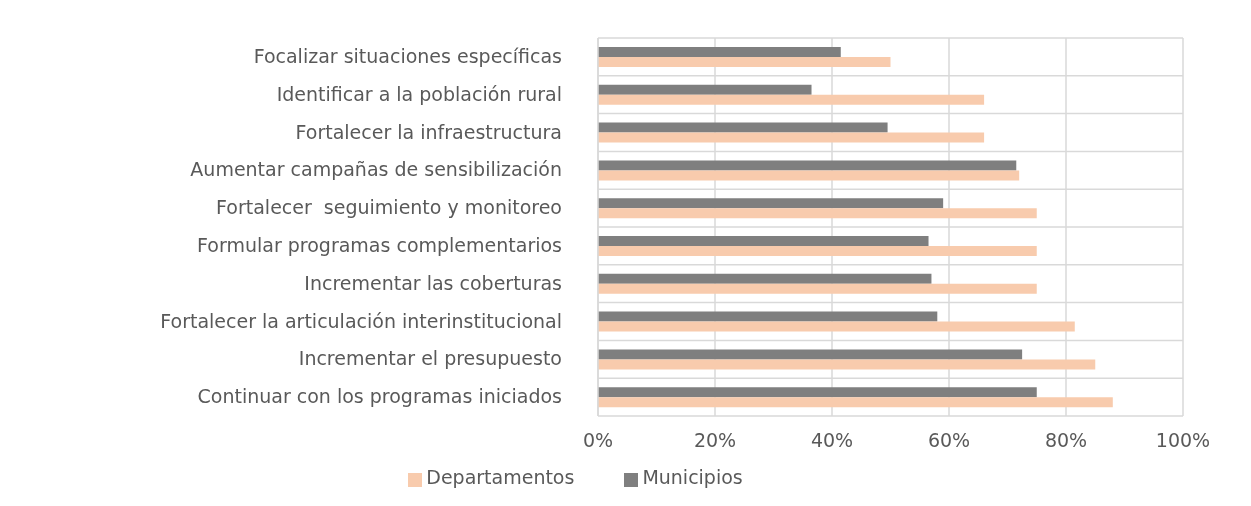 The image size is (1251, 506). I want to click on y-tick-label: Fortalecer la articulación interinstitucional, so click(361, 320).